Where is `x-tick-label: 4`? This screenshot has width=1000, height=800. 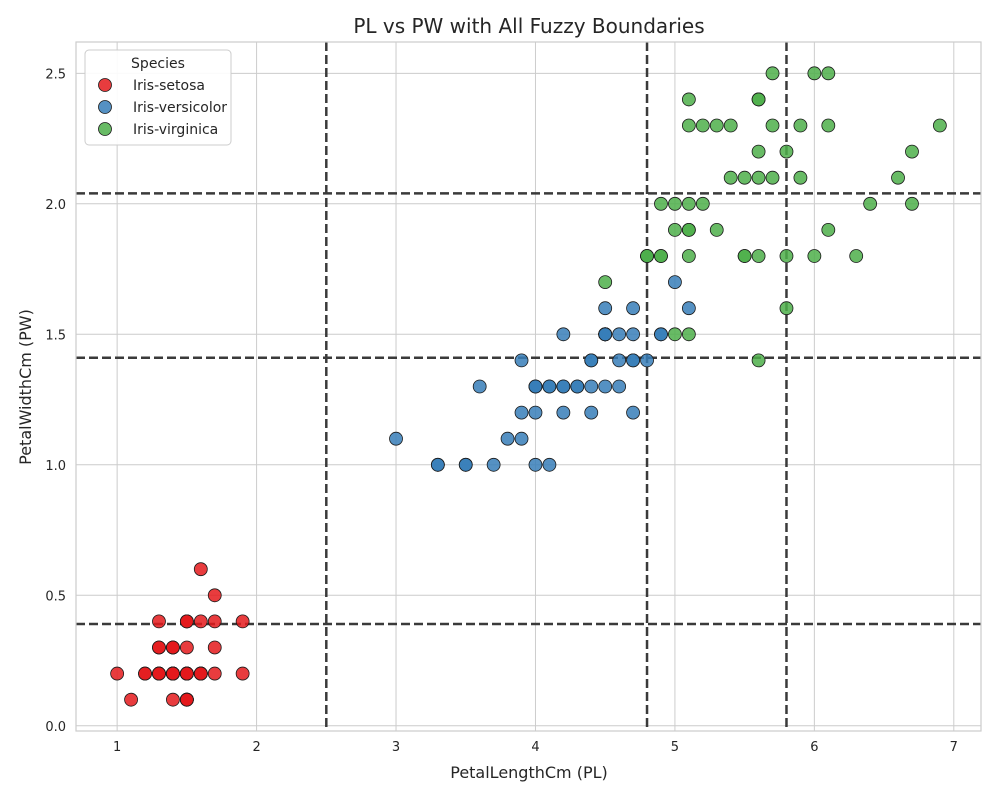
x-tick-label: 4 is located at coordinates (535, 747).